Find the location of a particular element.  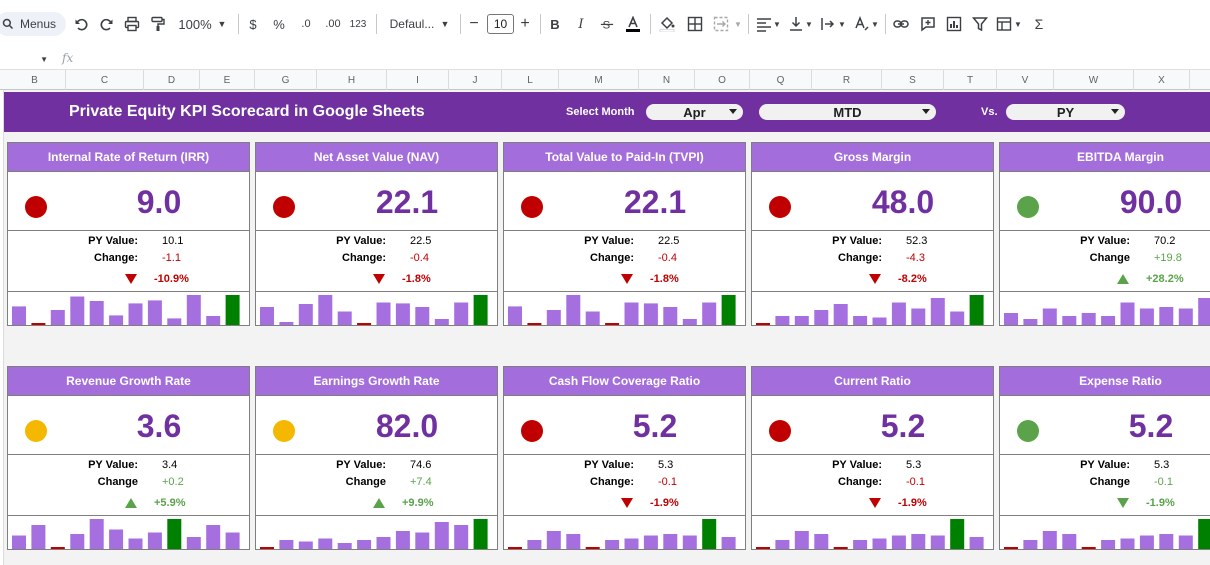

text-rotation-icon is located at coordinates (861, 24).